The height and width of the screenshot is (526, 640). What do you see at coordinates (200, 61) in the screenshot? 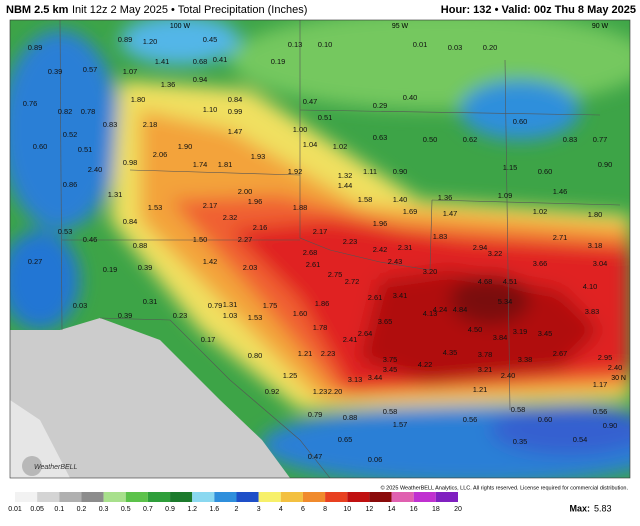
I see `value-label: 0.68` at bounding box center [200, 61].